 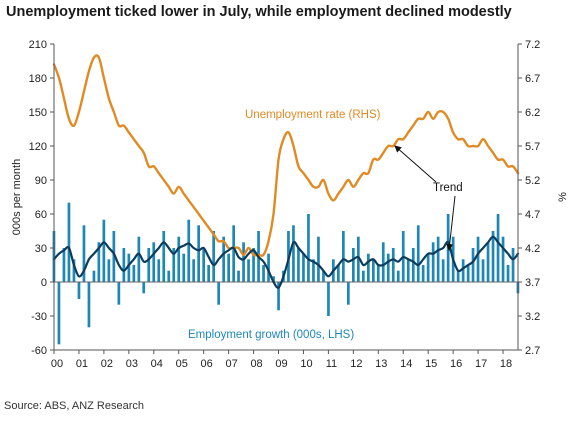 I want to click on right-tick-label: 2.7, so click(x=532, y=351).